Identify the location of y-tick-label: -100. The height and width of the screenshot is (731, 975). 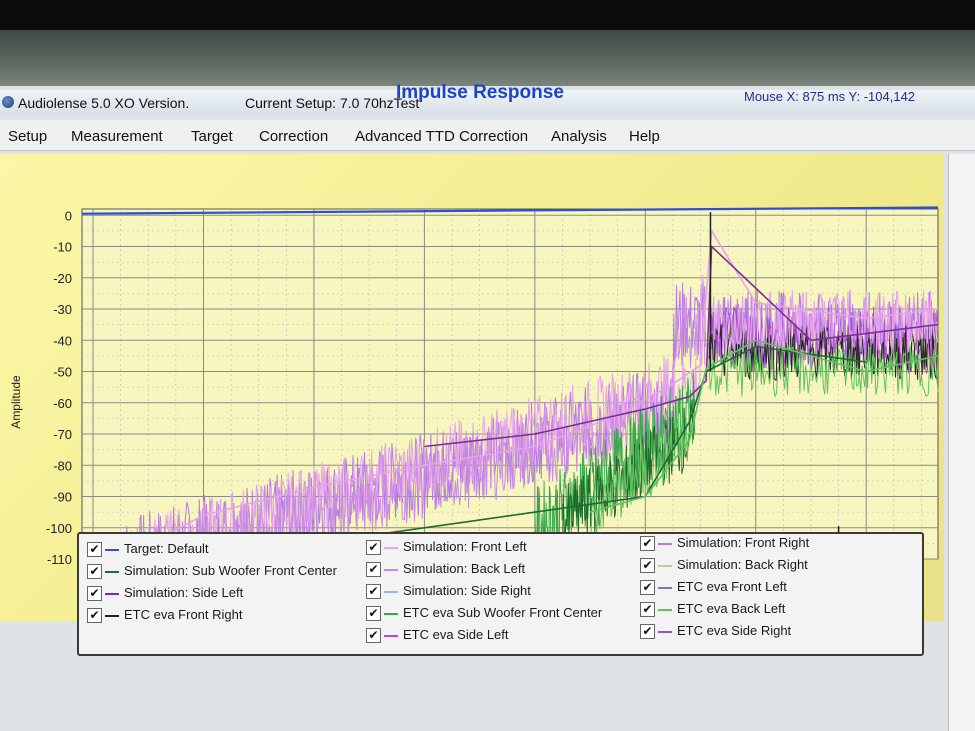
(59, 528).